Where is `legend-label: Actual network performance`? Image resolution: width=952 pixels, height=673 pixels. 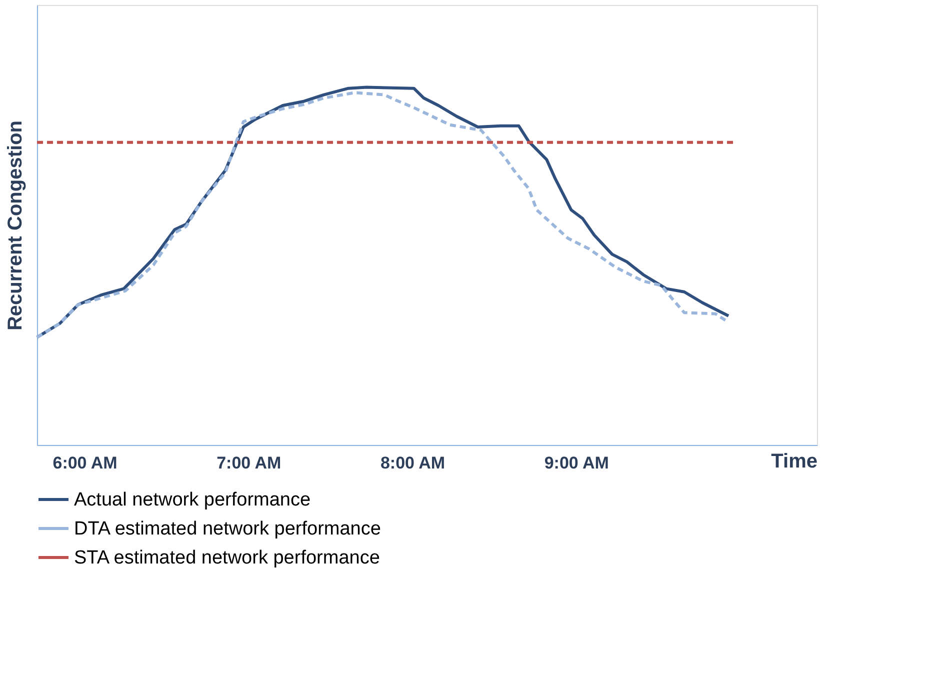
legend-label: Actual network performance is located at coordinates (192, 500).